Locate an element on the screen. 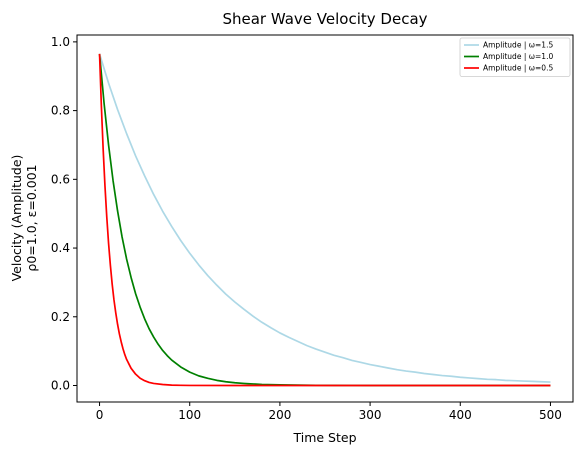  legend-label: Amplitude | ω=1.5 is located at coordinates (518, 45).